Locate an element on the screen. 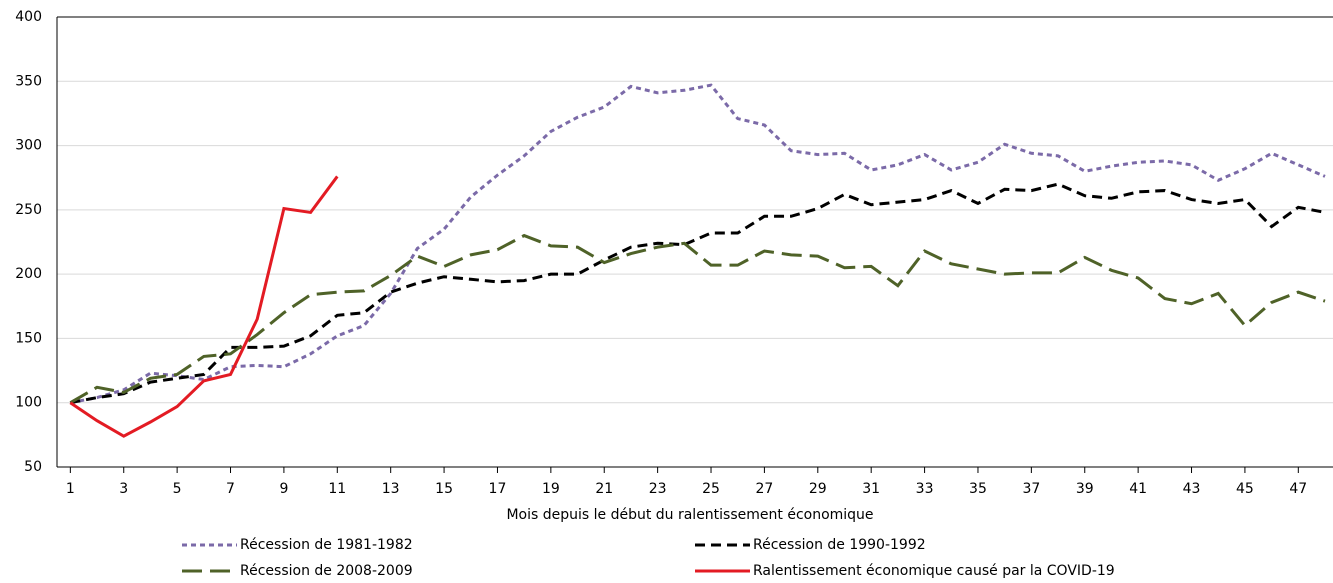 This screenshot has height=583, width=1333. x-tick-label: 35 is located at coordinates (978, 489).